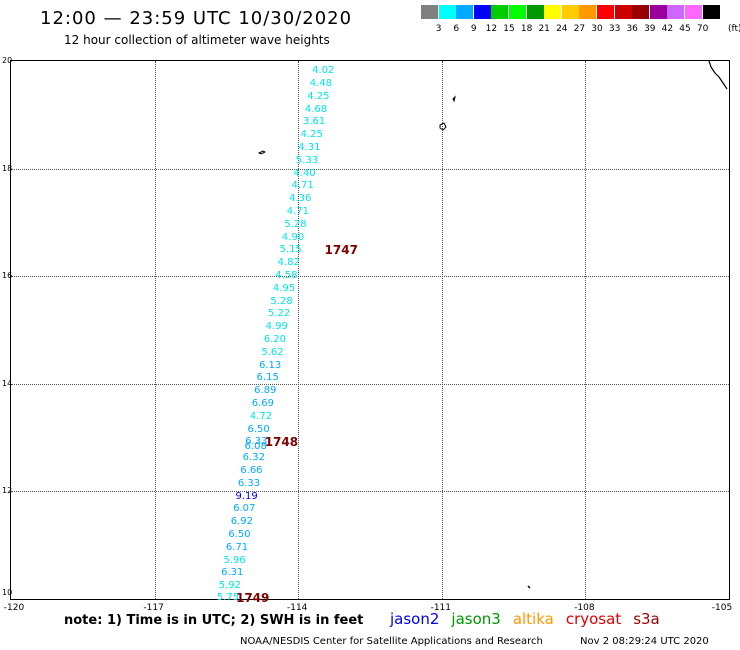  What do you see at coordinates (309, 148) in the screenshot?
I see `wave-height-value: 4.31` at bounding box center [309, 148].